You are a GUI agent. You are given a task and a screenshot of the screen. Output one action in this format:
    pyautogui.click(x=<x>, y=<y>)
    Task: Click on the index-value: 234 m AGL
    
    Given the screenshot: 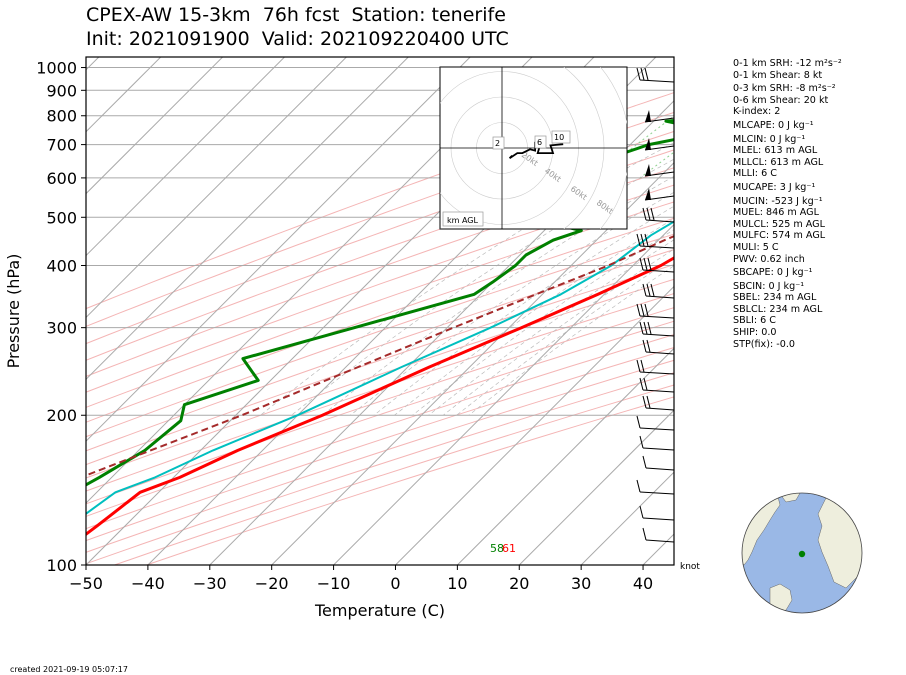 What is the action you would take?
    pyautogui.click(x=796, y=309)
    